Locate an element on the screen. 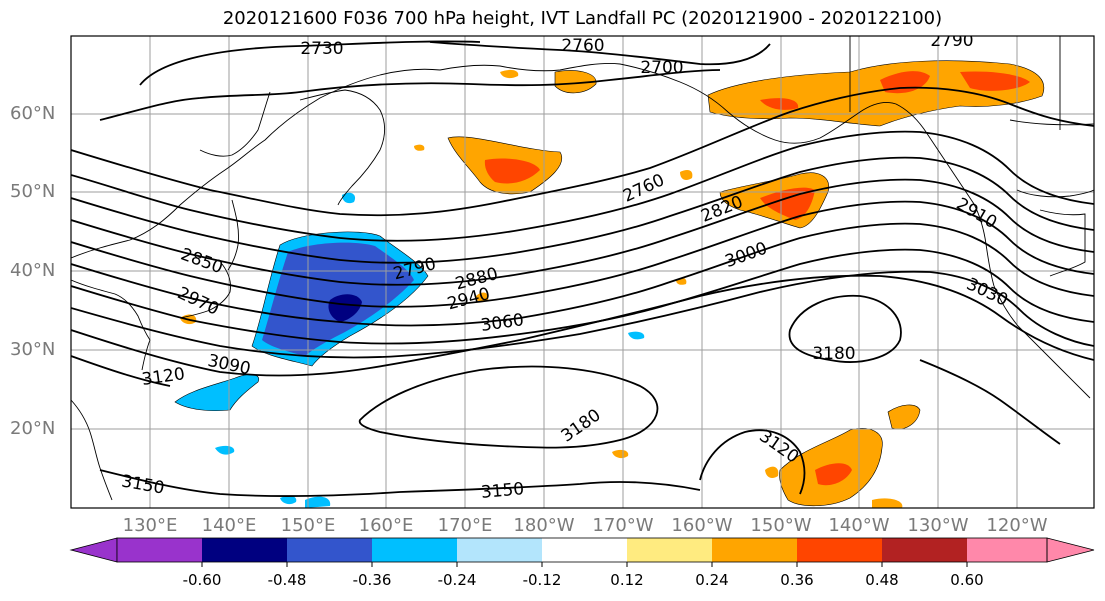  colorbar-tick-label: 0.24 is located at coordinates (712, 580).